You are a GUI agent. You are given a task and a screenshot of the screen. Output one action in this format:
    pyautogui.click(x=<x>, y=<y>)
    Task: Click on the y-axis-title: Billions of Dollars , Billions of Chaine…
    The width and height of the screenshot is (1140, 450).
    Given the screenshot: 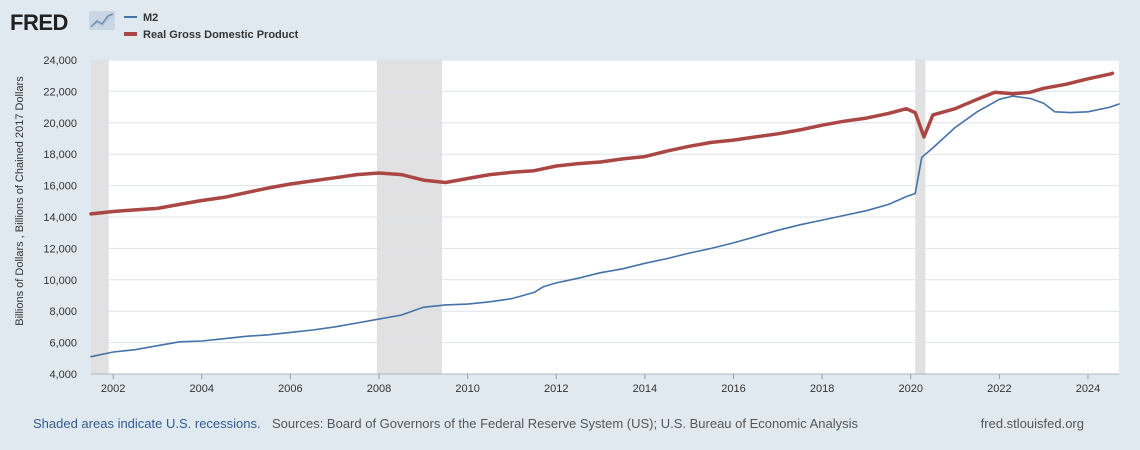 What is the action you would take?
    pyautogui.click(x=20, y=201)
    